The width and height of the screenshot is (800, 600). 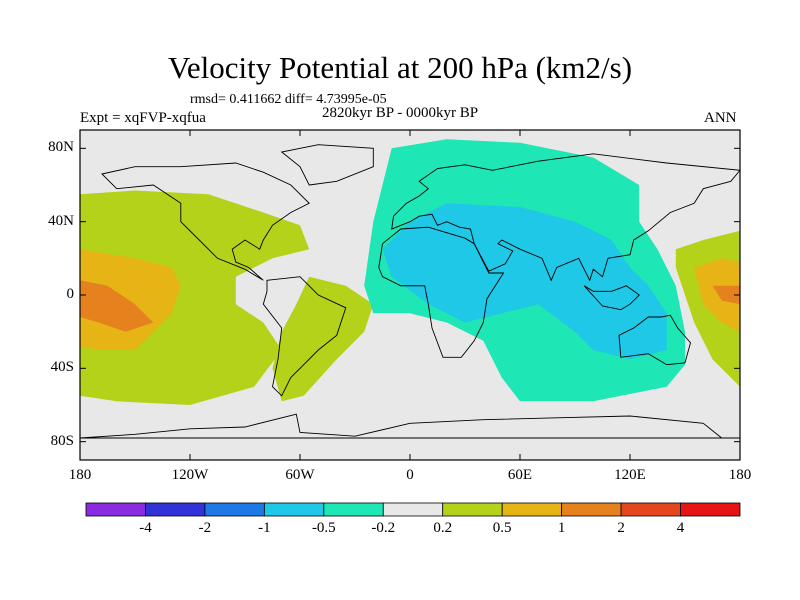 What do you see at coordinates (383, 528) in the screenshot?
I see `colorbar-label: -0.2` at bounding box center [383, 528].